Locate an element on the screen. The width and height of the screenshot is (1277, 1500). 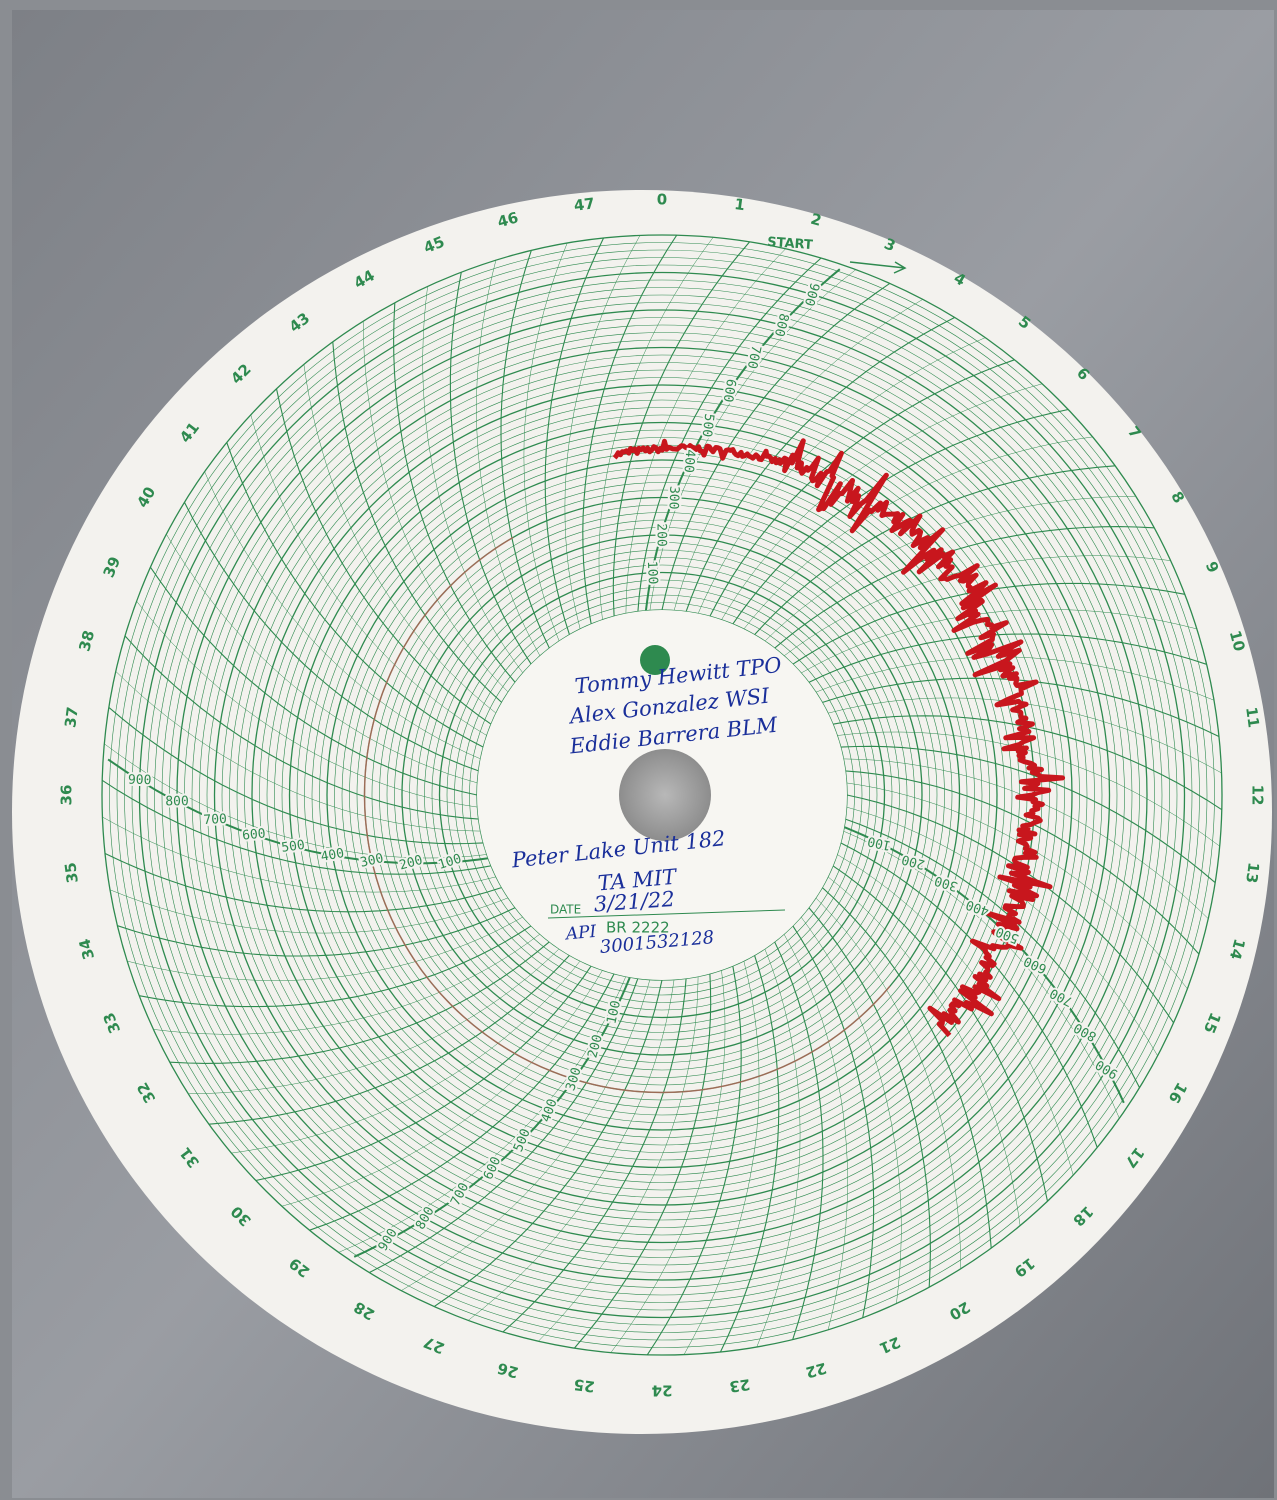
pen-trace is located at coordinates (839, 738).